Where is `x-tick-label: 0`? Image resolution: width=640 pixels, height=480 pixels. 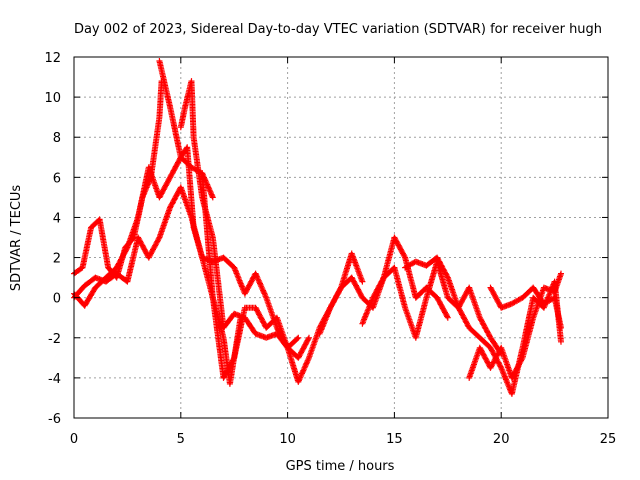
x-tick-label: 0 is located at coordinates (74, 439).